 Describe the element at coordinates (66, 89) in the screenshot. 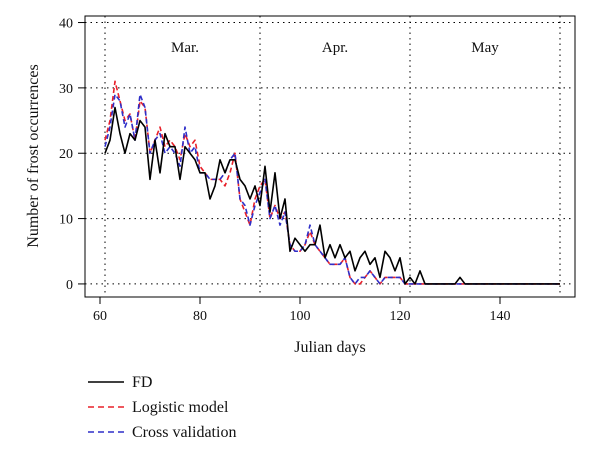

I see `y-tick-label: 30` at that location.